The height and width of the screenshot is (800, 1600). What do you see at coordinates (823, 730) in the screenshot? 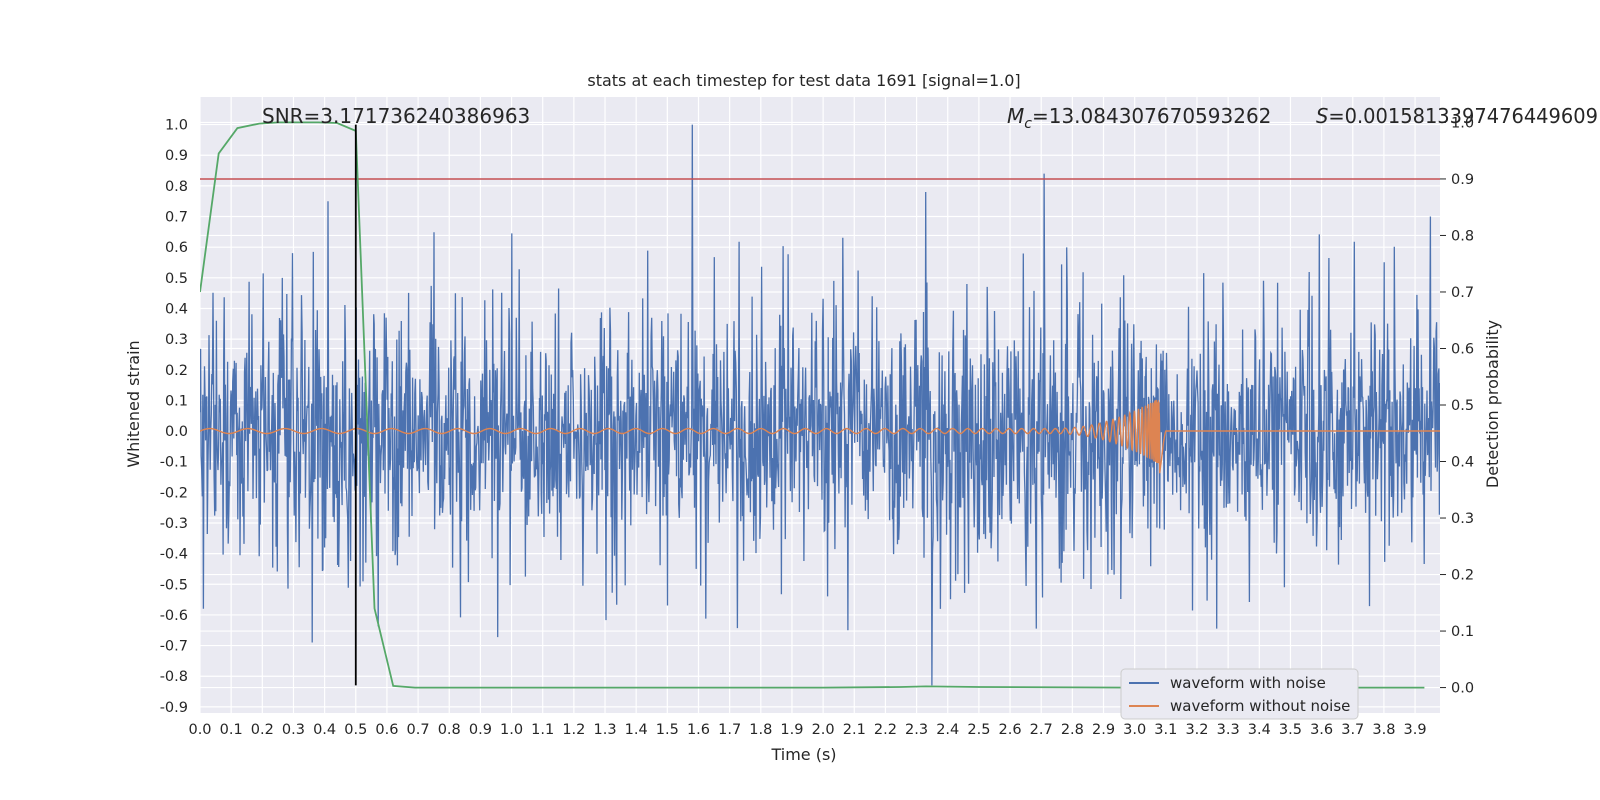
I see `x-tick-label: 2.0` at bounding box center [823, 730].